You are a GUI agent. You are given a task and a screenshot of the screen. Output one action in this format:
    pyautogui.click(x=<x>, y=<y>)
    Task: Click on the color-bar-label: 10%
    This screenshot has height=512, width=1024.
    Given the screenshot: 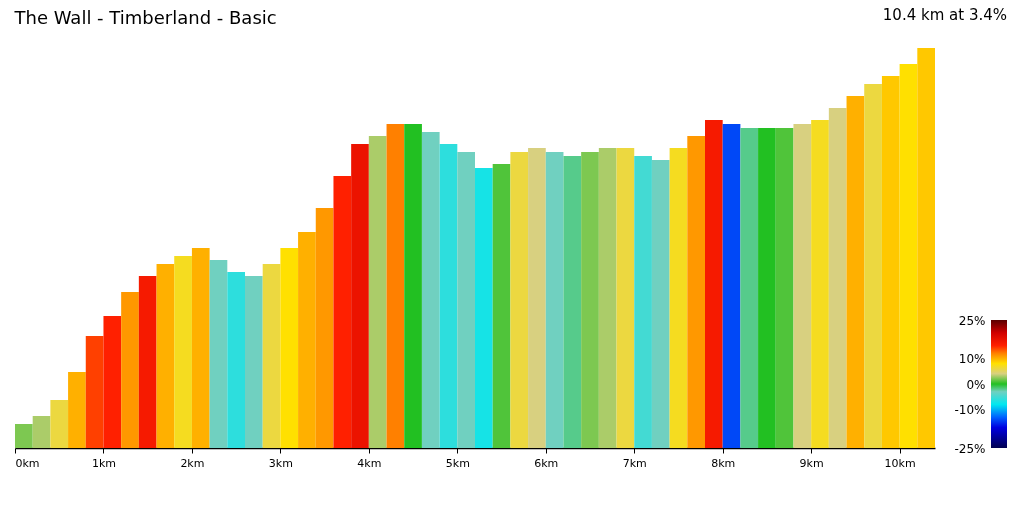 What is the action you would take?
    pyautogui.click(x=972, y=358)
    